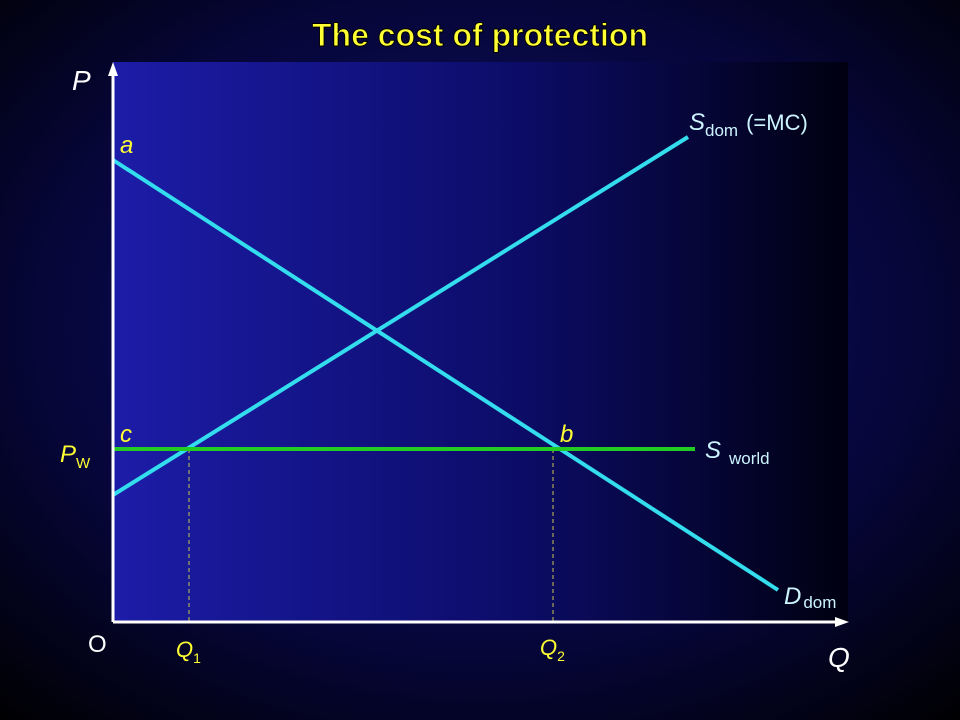 This screenshot has height=720, width=960. What do you see at coordinates (126, 145) in the screenshot?
I see `point-label: a` at bounding box center [126, 145].